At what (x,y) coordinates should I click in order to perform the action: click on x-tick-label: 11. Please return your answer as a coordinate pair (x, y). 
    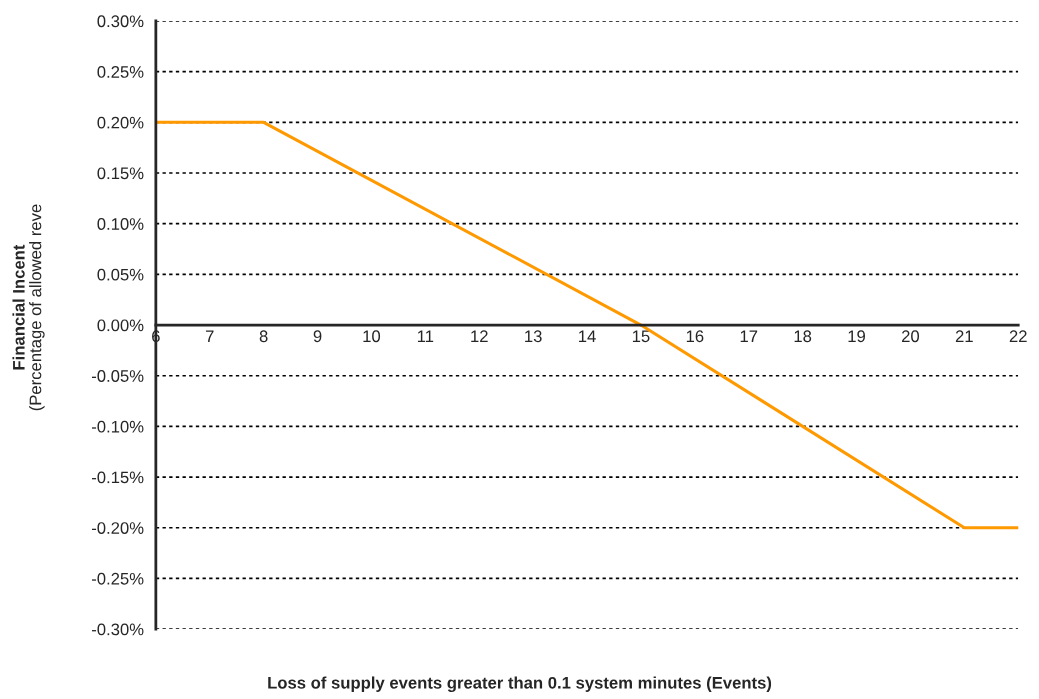
    Looking at the image, I should click on (425, 336).